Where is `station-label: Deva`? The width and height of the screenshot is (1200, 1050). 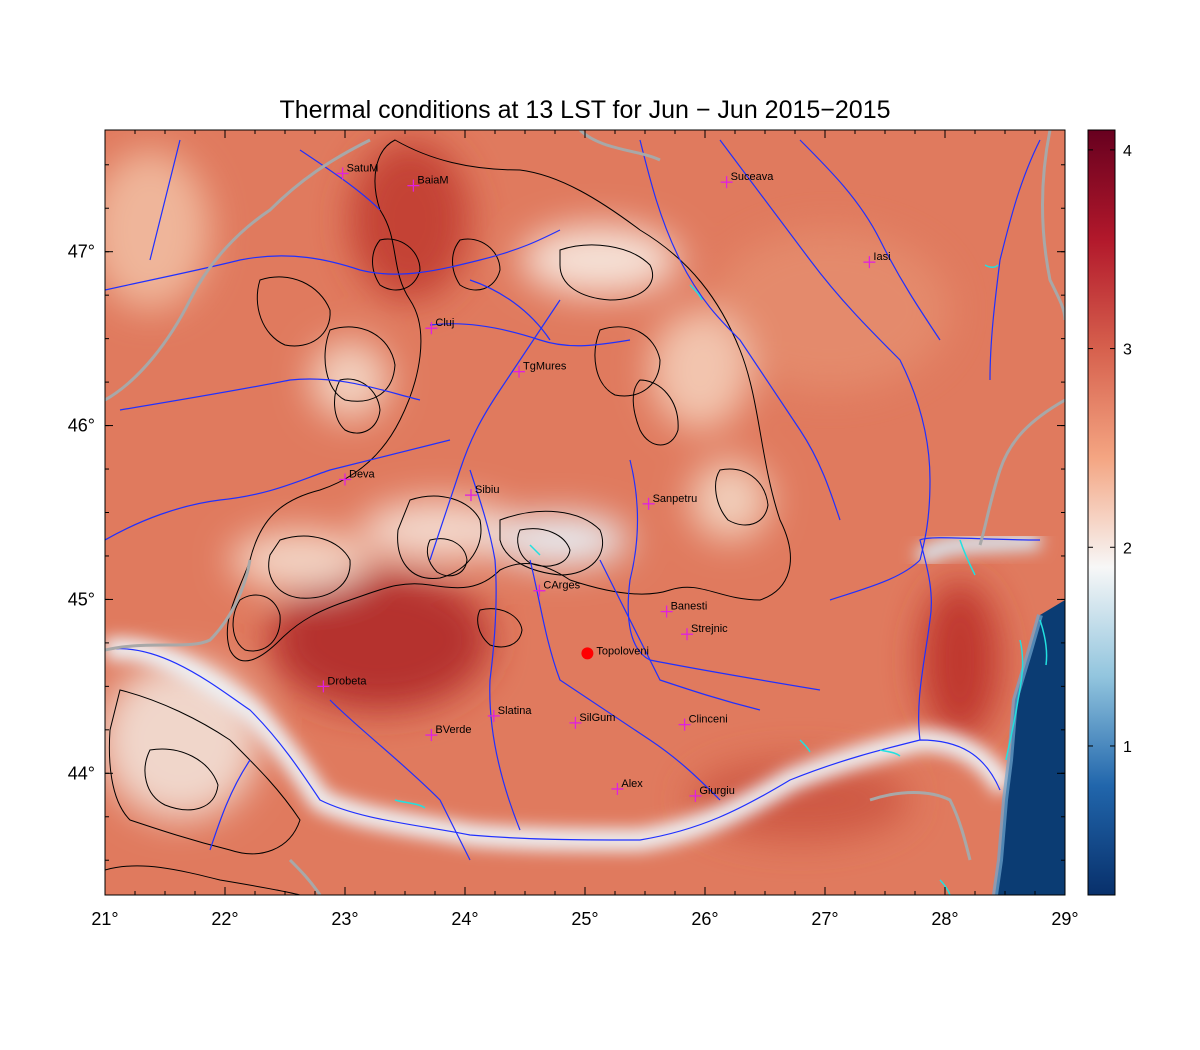
station-label: Deva is located at coordinates (362, 474).